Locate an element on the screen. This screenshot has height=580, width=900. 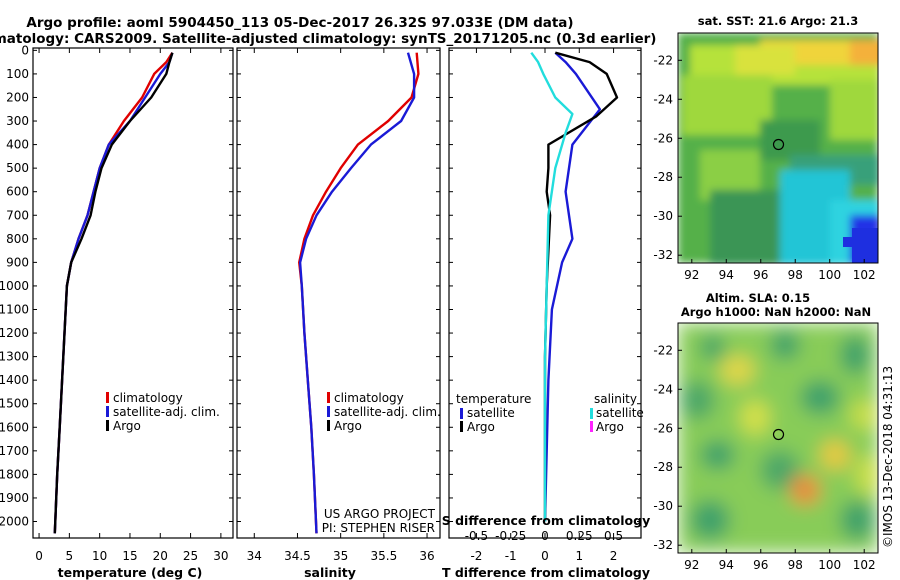
temperature-difference-label: T difference from climatology is located at coordinates (546, 572).